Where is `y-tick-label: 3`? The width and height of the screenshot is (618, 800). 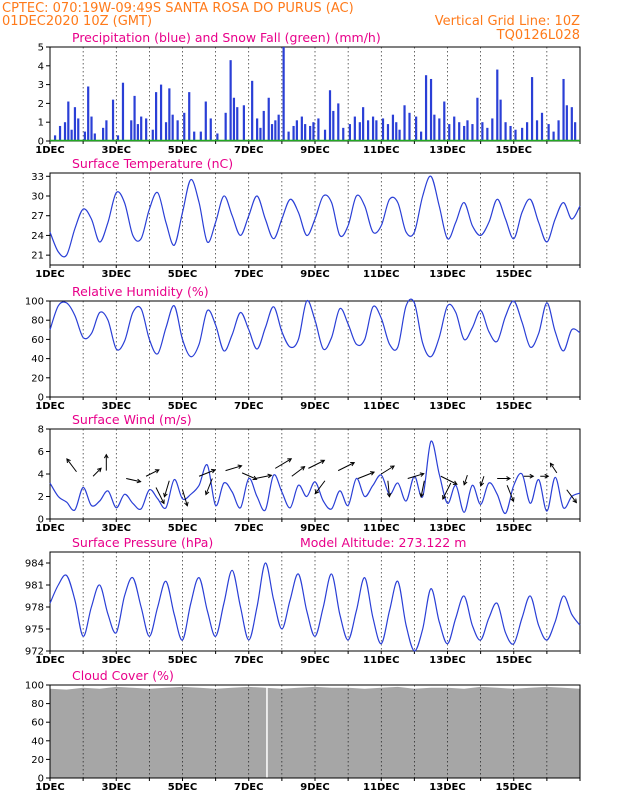 y-tick-label: 3 is located at coordinates (41, 85).